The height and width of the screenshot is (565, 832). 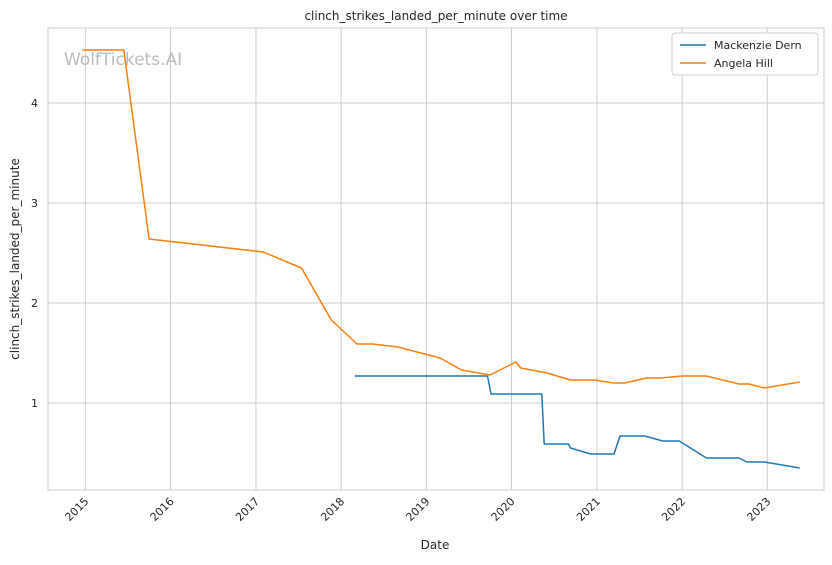 I want to click on y-tick-label: 2, so click(x=34, y=303).